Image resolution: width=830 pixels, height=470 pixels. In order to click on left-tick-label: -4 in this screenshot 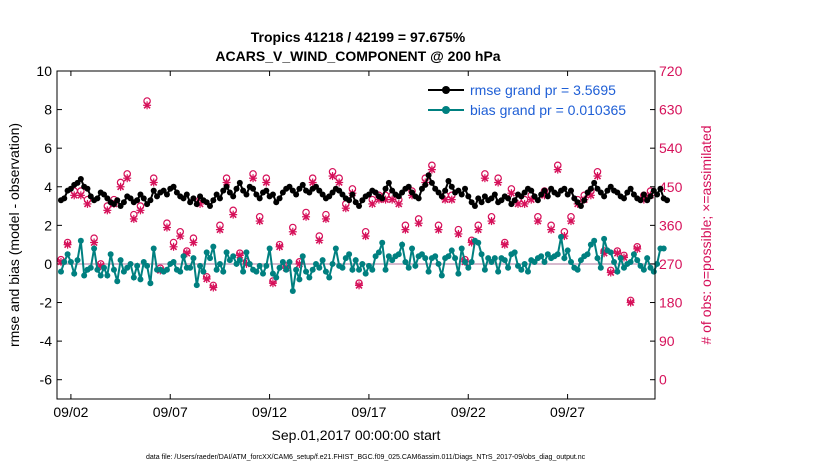, I will do `click(46, 341)`.